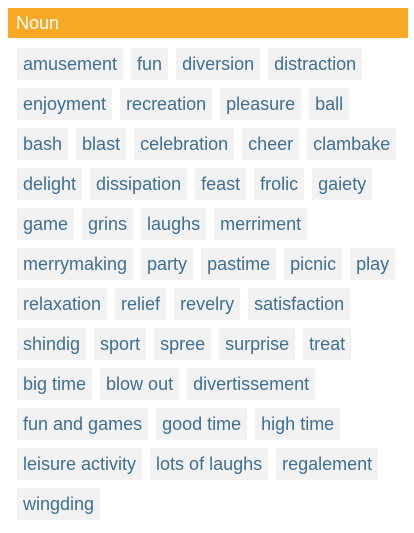 This screenshot has height=533, width=414. What do you see at coordinates (298, 424) in the screenshot?
I see `synonym-chip: high time` at bounding box center [298, 424].